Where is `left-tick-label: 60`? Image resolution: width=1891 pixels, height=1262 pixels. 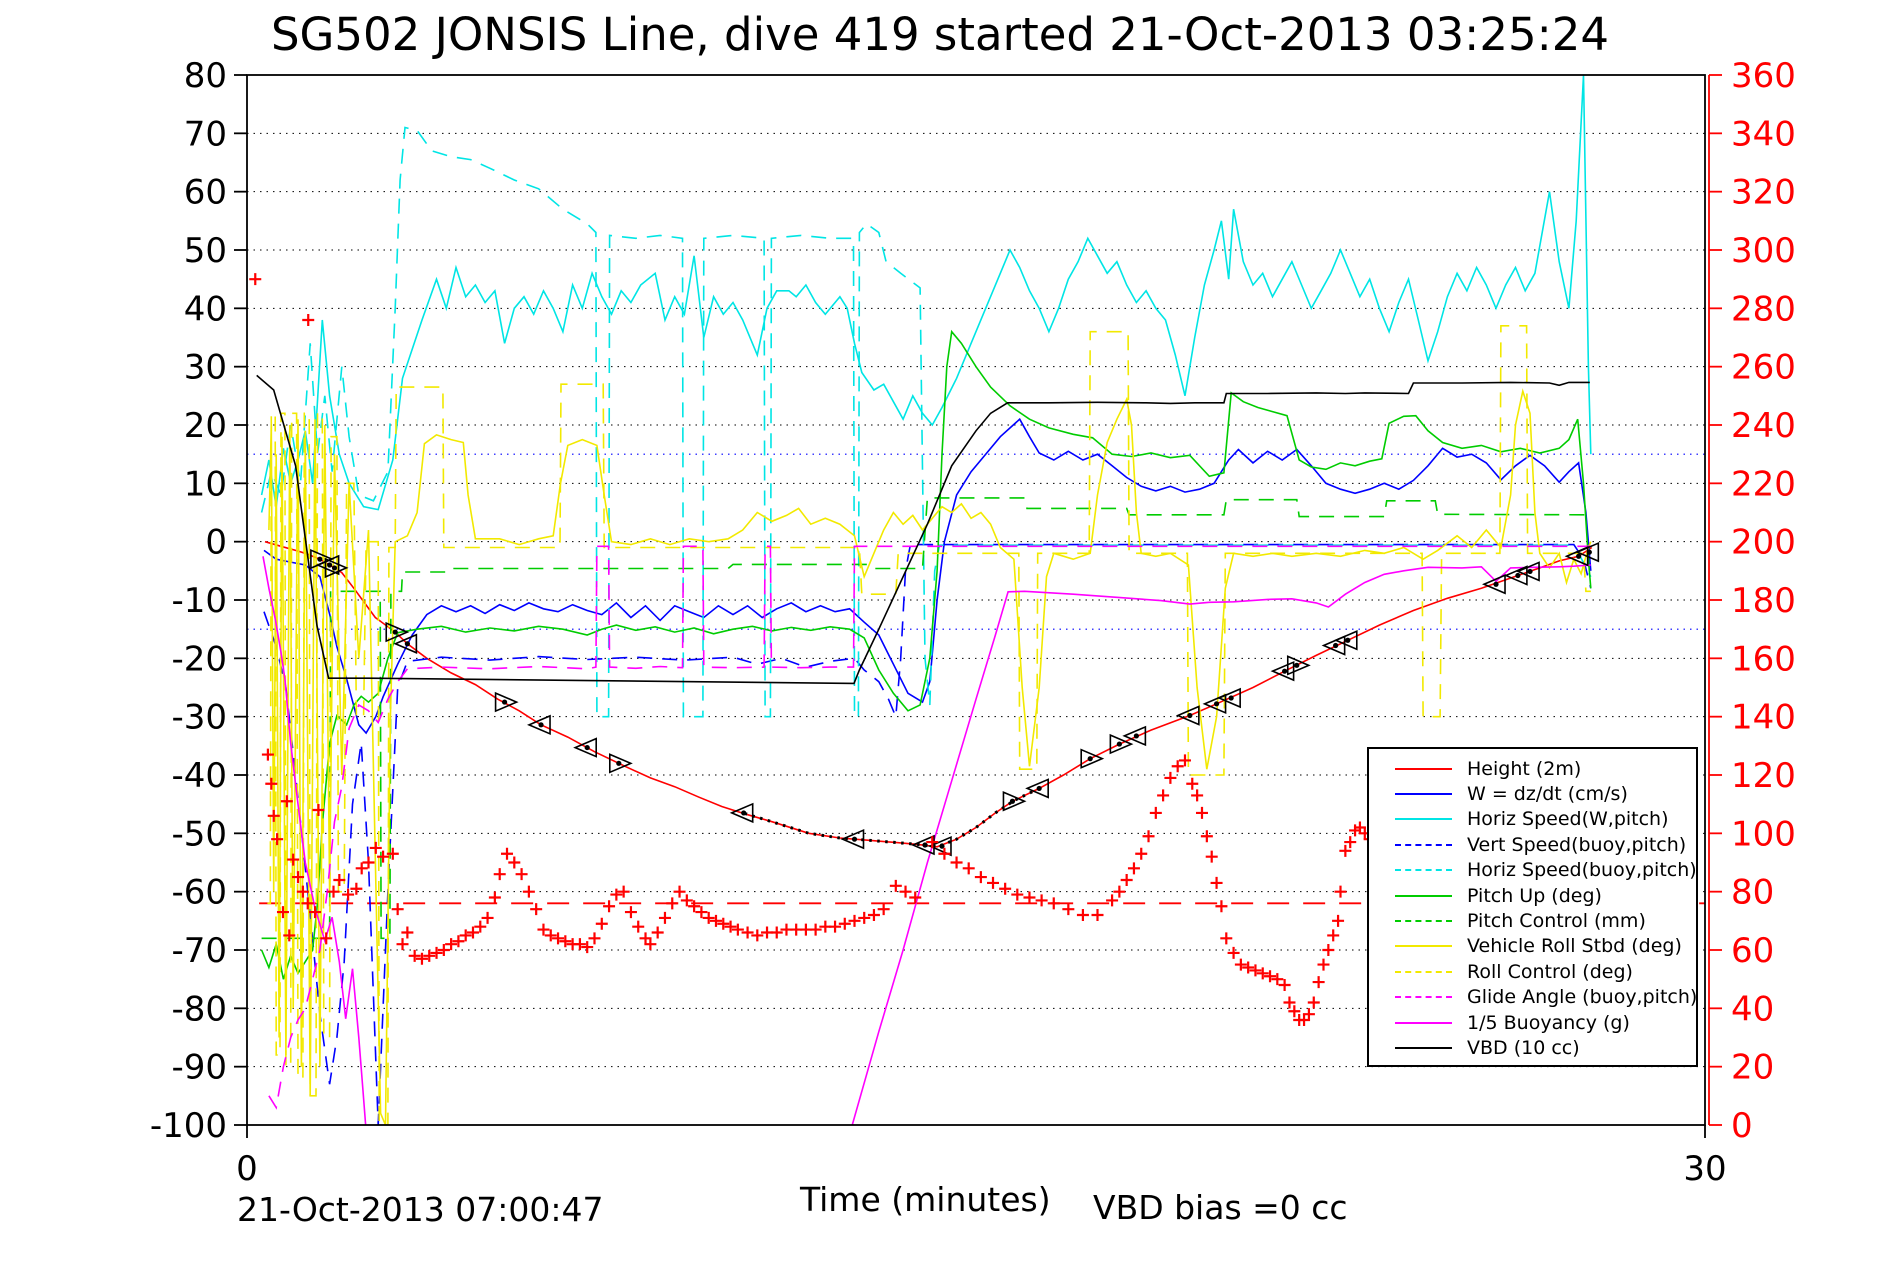
left-tick-label: 60 is located at coordinates (205, 193).